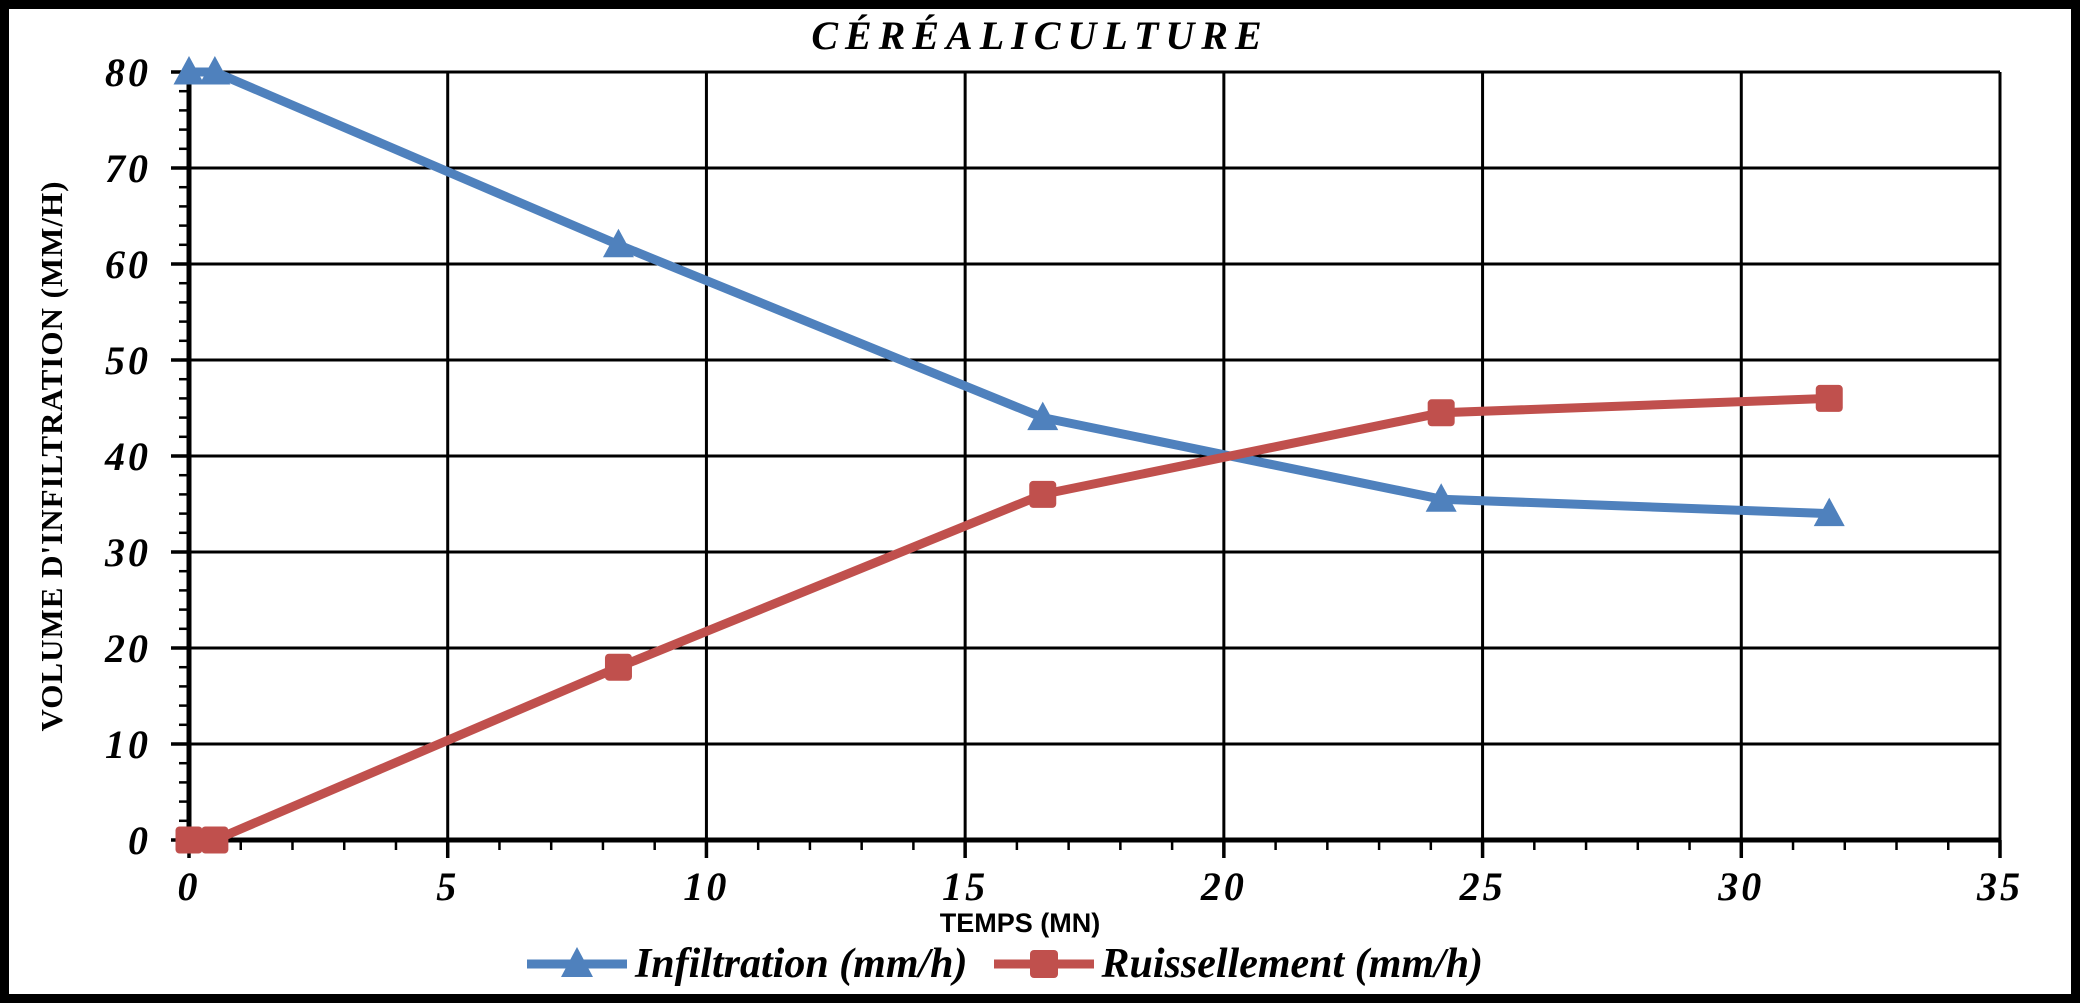 The width and height of the screenshot is (2080, 1003). I want to click on ruissellement-square-marker-icon, so click(1043, 964).